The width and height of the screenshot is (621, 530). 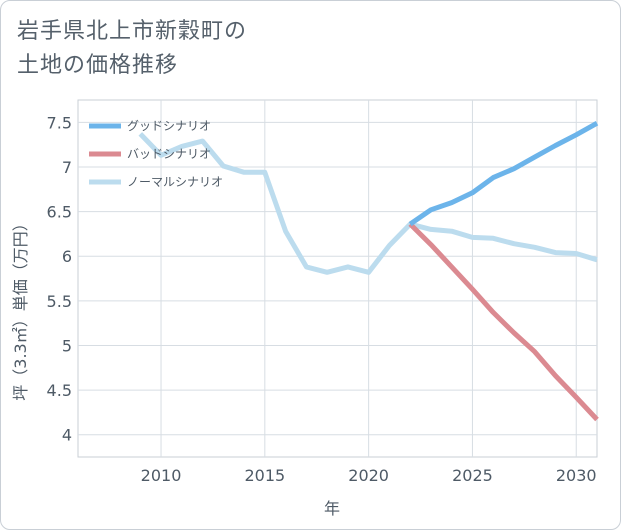 I want to click on x-tick-label: 2020, so click(x=368, y=475).